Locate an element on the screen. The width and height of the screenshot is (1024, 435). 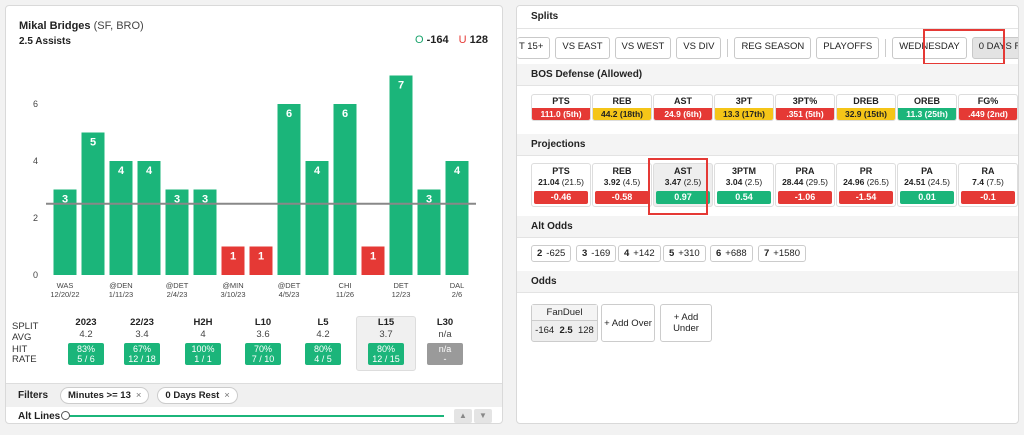
split-column-2023: 2023 4.2 83% 5 / 6 is located at coordinates (86, 341).